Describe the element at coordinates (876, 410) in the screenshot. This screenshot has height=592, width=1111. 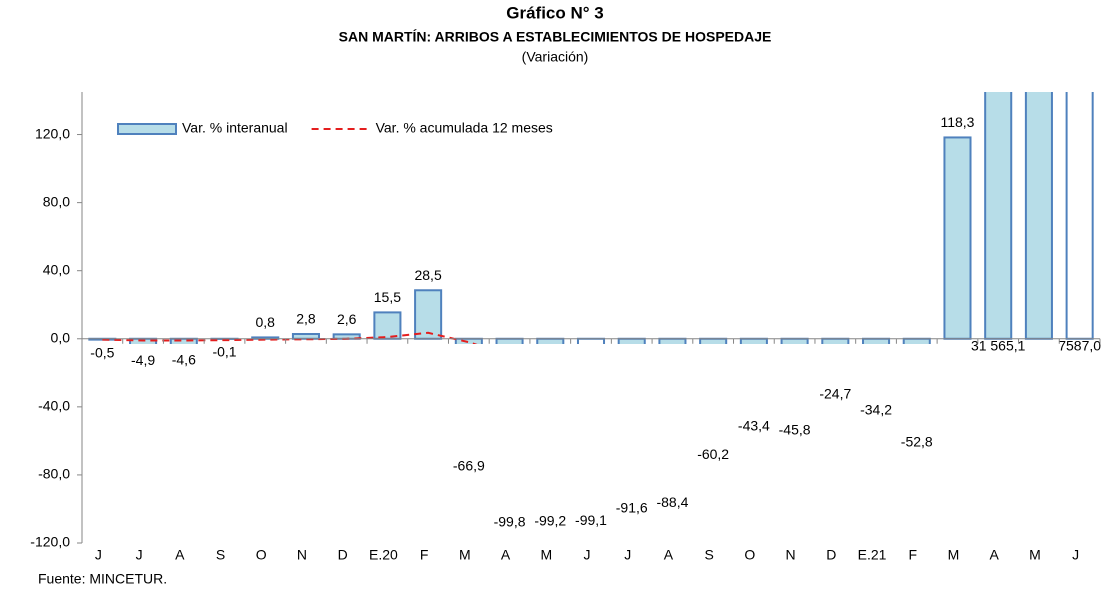
I see `value-label: -34,2` at that location.